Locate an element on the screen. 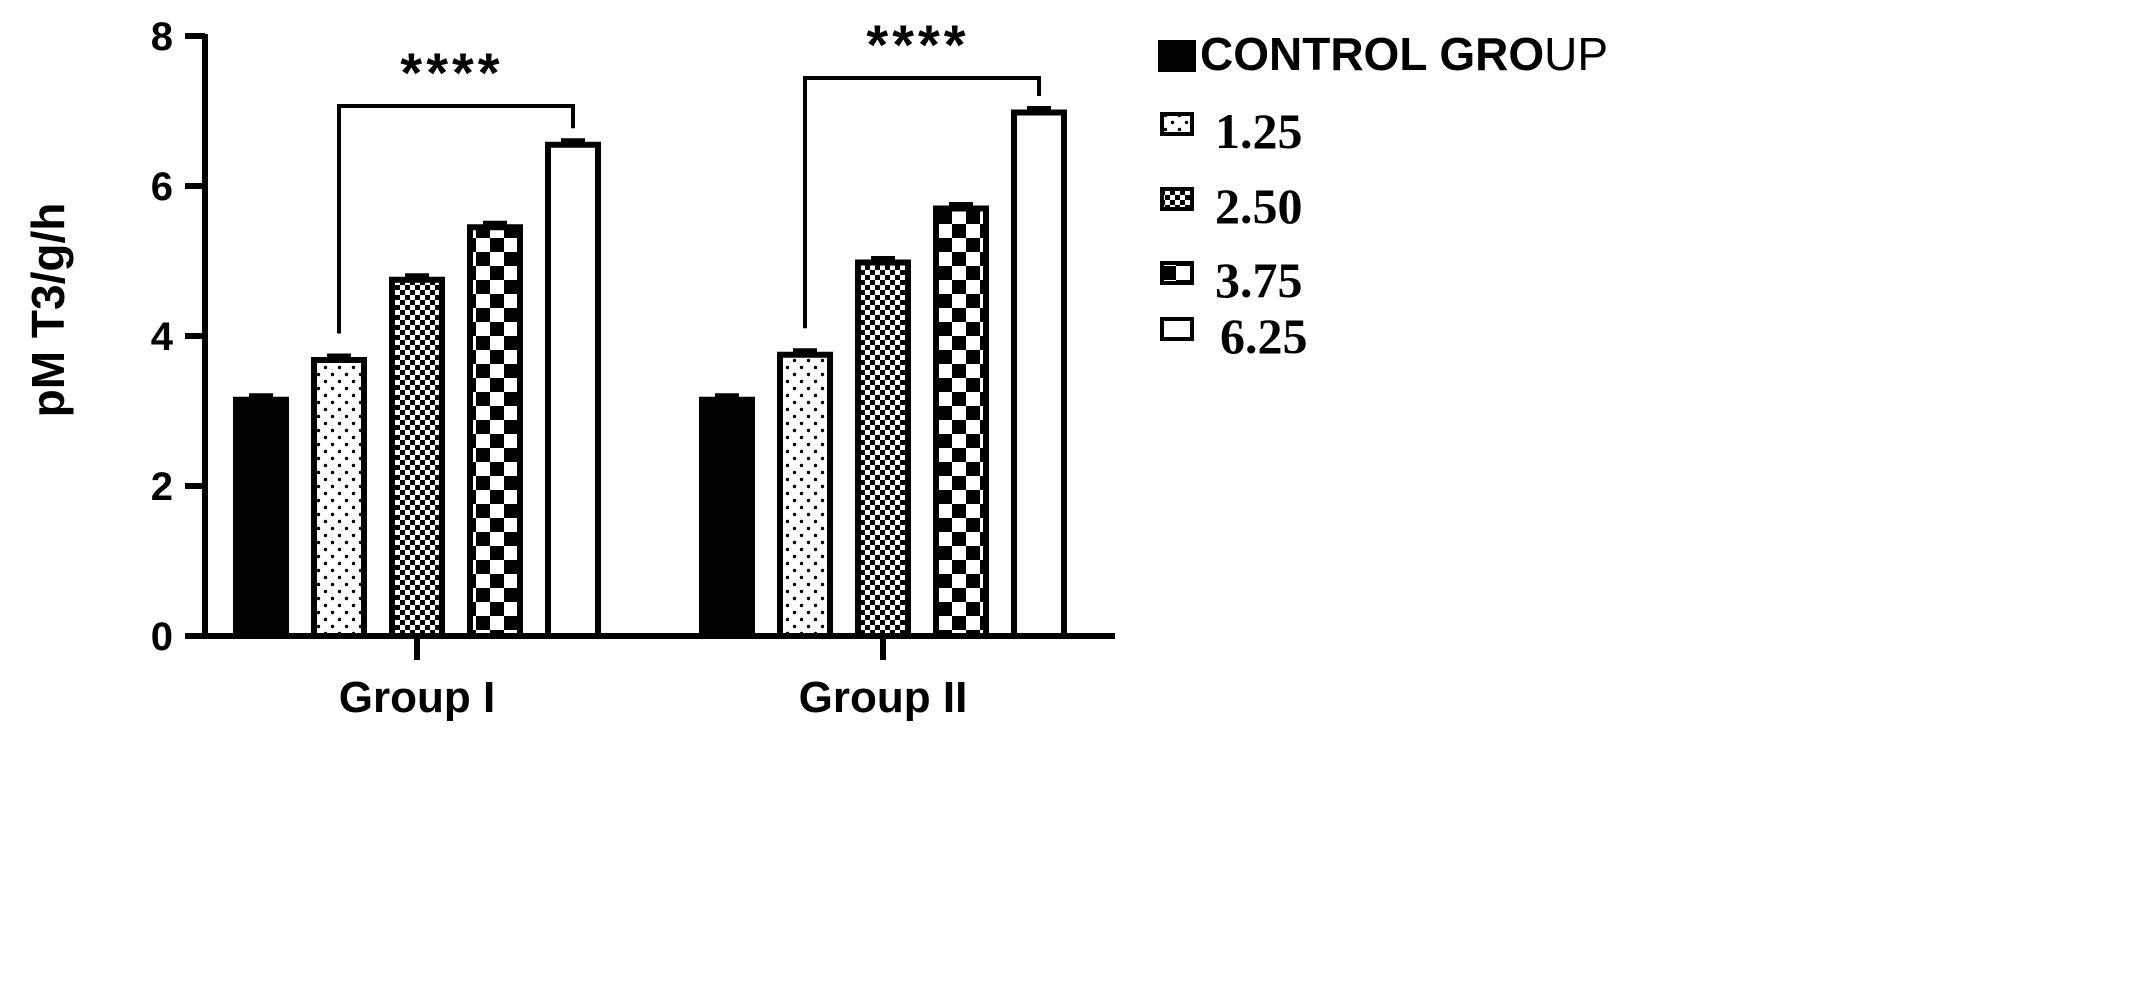 Image resolution: width=2142 pixels, height=1006 pixels. y-tick-label: 2 is located at coordinates (162, 487).